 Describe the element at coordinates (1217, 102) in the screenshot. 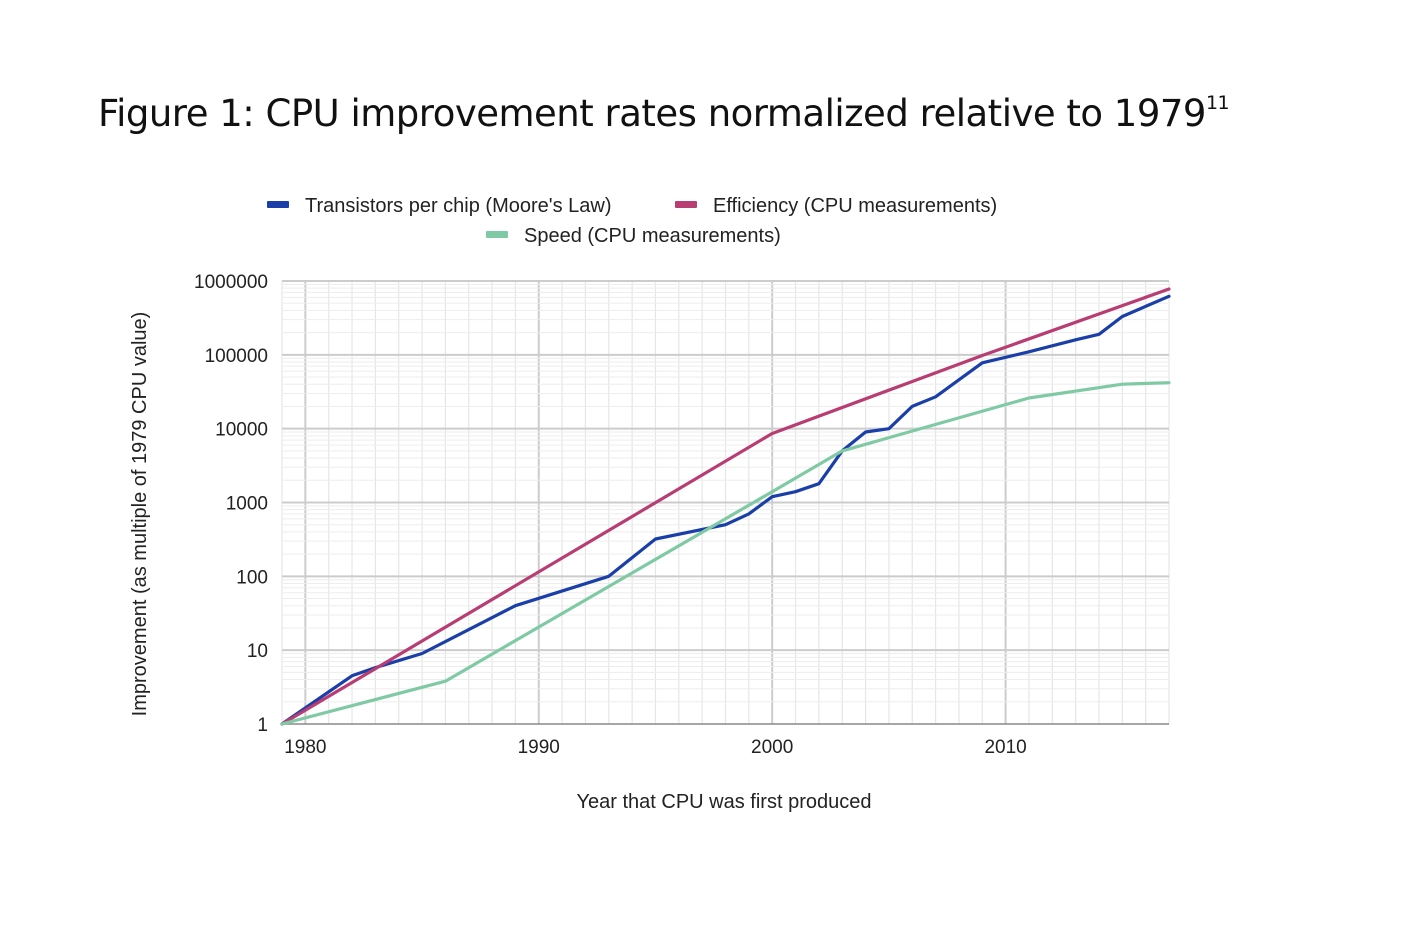

I see `figure-footnote-marker: 11` at that location.